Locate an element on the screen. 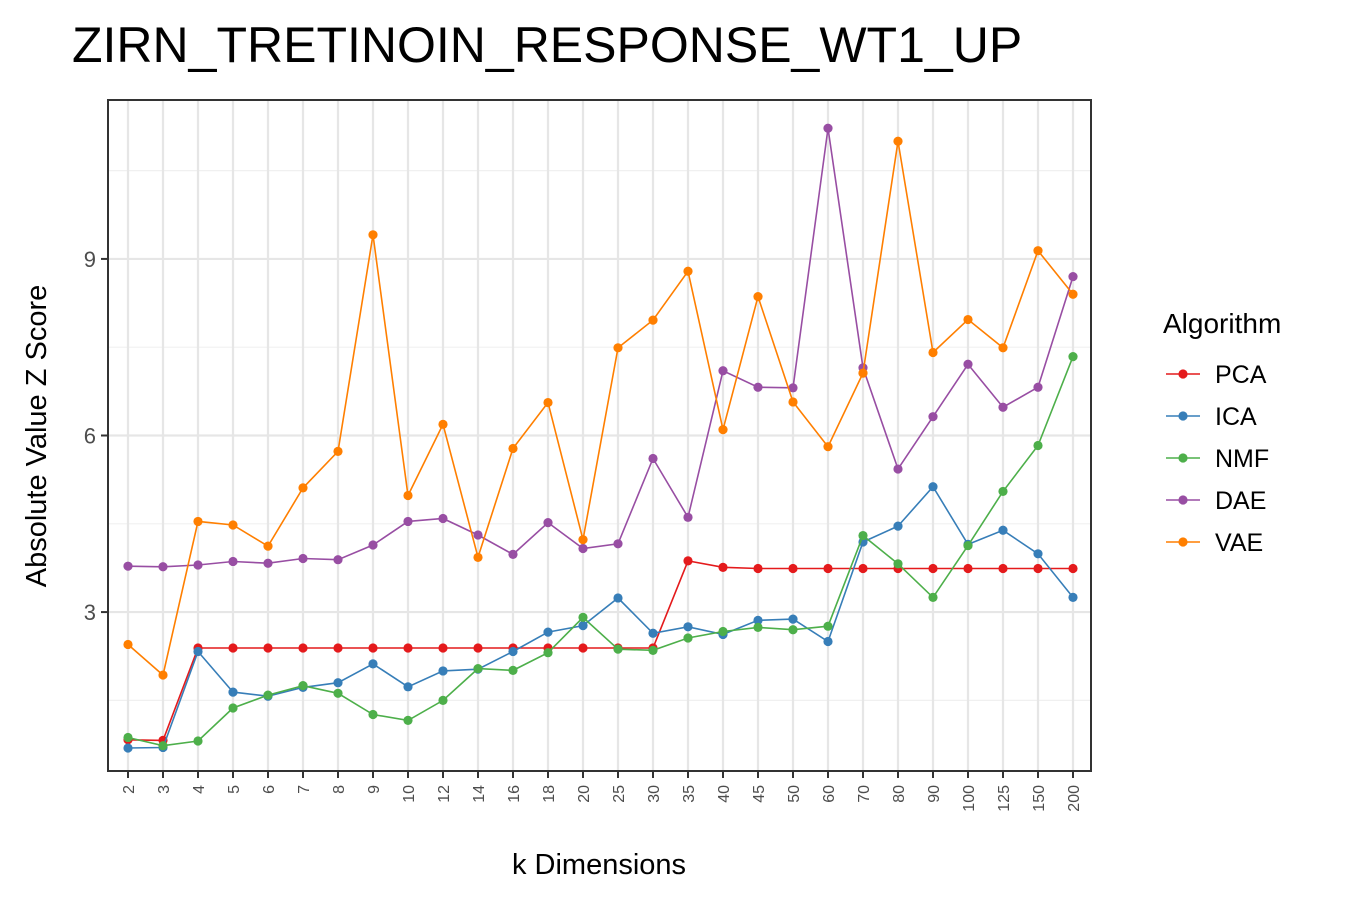  y-tick-label: 9 is located at coordinates (90, 259).